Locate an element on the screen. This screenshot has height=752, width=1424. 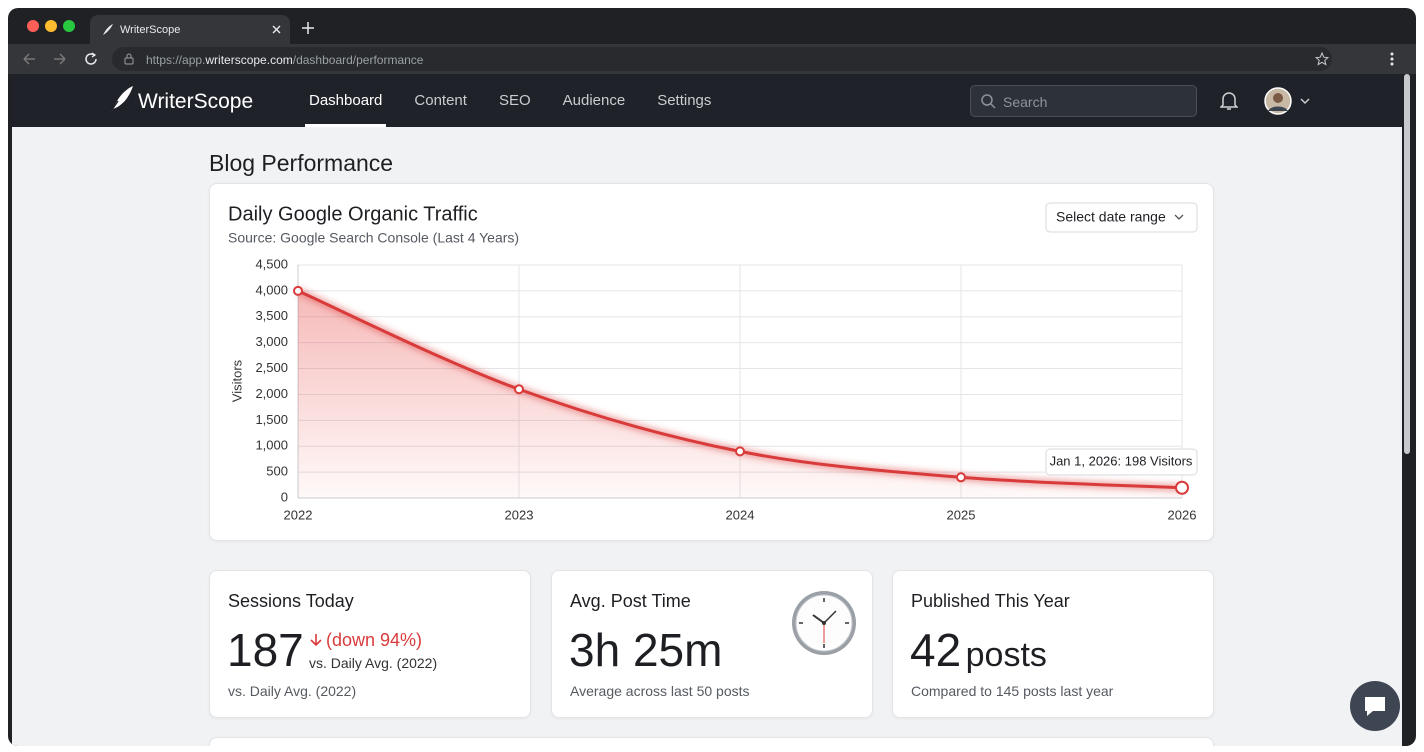
new-tab is located at coordinates (308, 28).